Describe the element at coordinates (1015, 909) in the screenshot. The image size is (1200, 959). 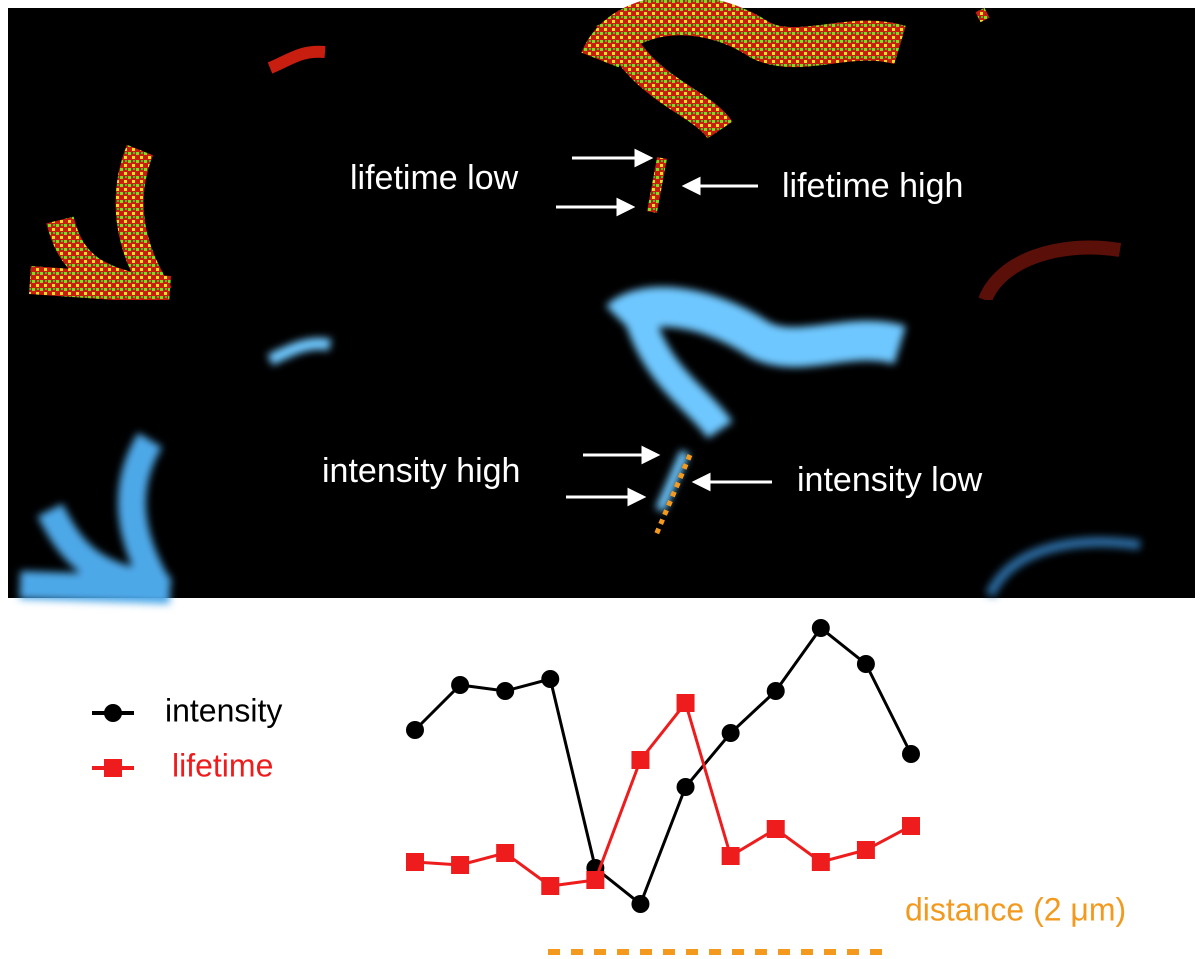
I see `annotation: distance (2 μm)` at that location.